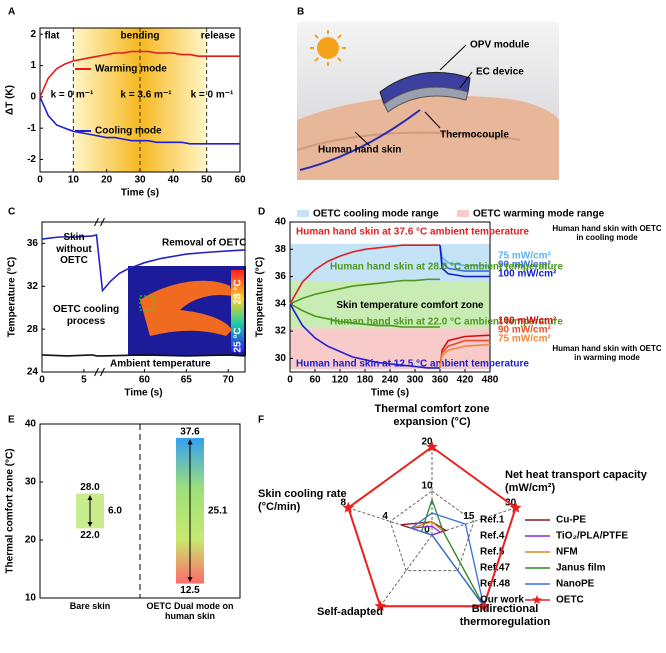 This screenshot has height=653, width=666. What do you see at coordinates (107, 180) in the screenshot?
I see `x-tick-label: 20` at bounding box center [107, 180].